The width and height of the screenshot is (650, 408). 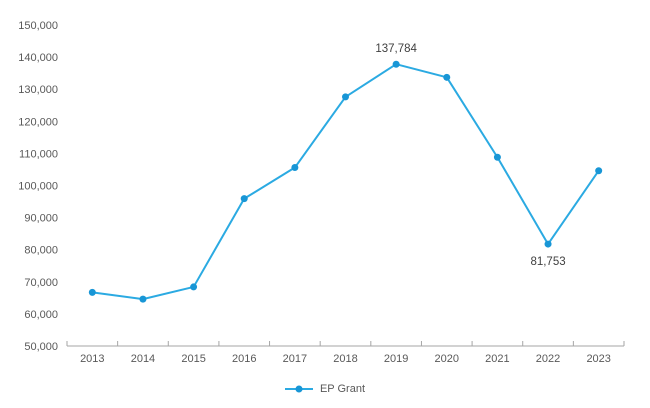 I want to click on legend-line-marker-swatch, so click(x=298, y=389).